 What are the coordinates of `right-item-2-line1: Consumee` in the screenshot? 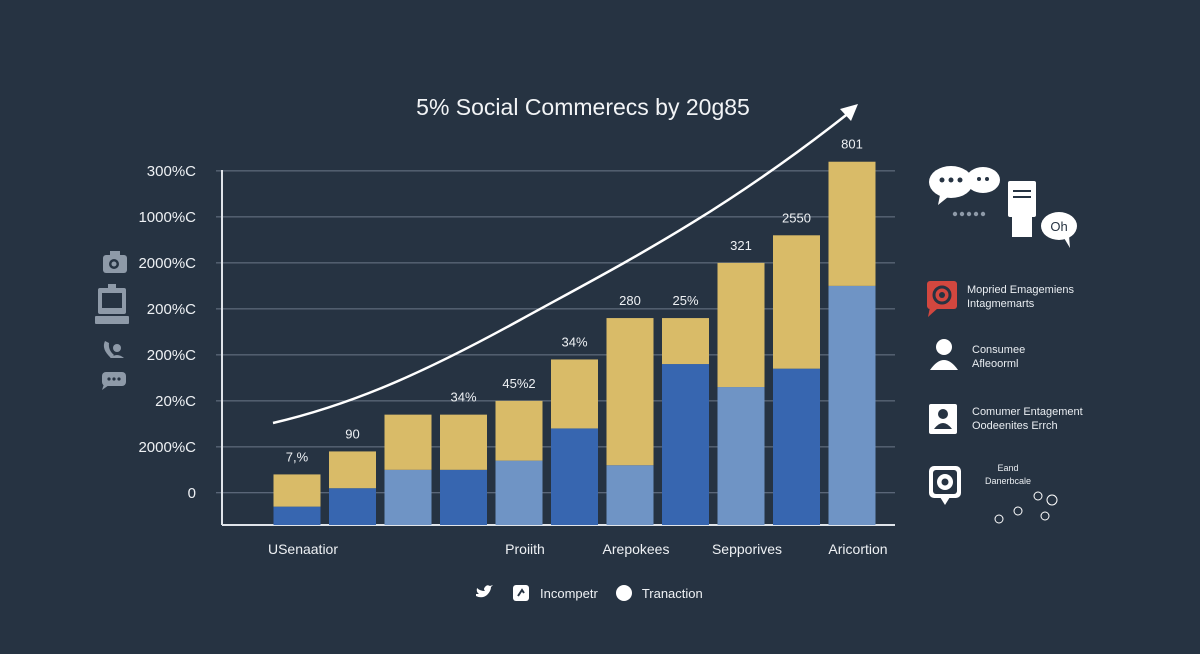 It's located at (999, 350).